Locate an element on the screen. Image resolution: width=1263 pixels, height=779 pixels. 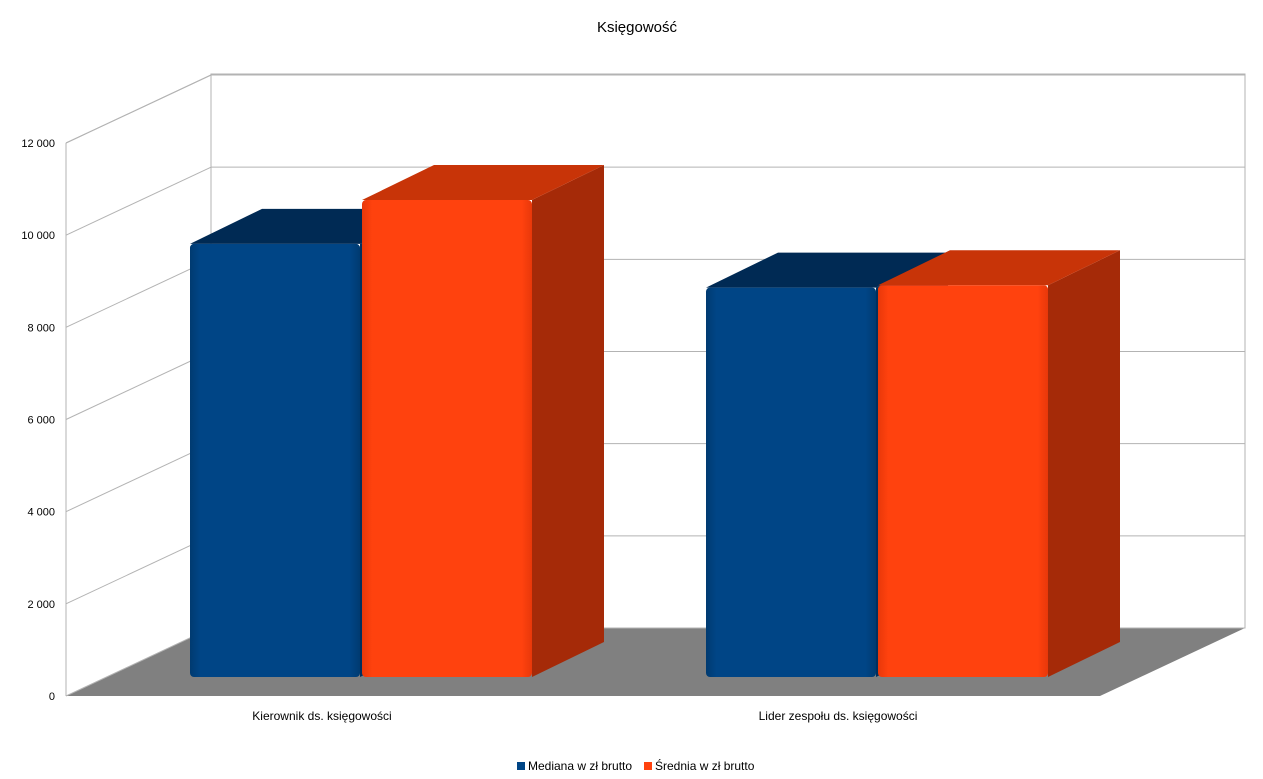
y-tick-label: 10 000 is located at coordinates (38, 236).